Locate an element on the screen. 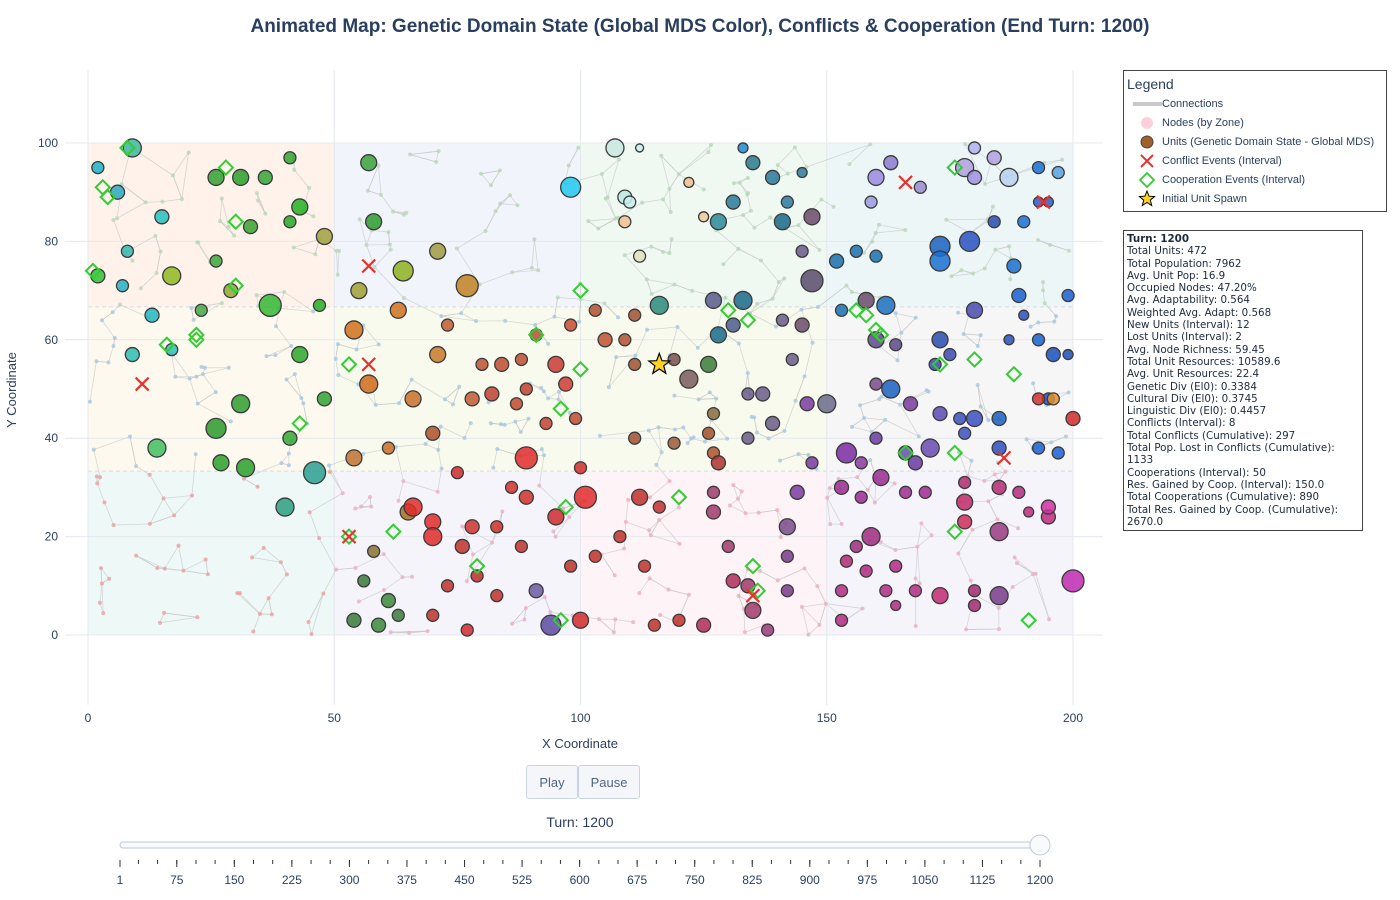  conflict-event-marker is located at coordinates (369, 266).